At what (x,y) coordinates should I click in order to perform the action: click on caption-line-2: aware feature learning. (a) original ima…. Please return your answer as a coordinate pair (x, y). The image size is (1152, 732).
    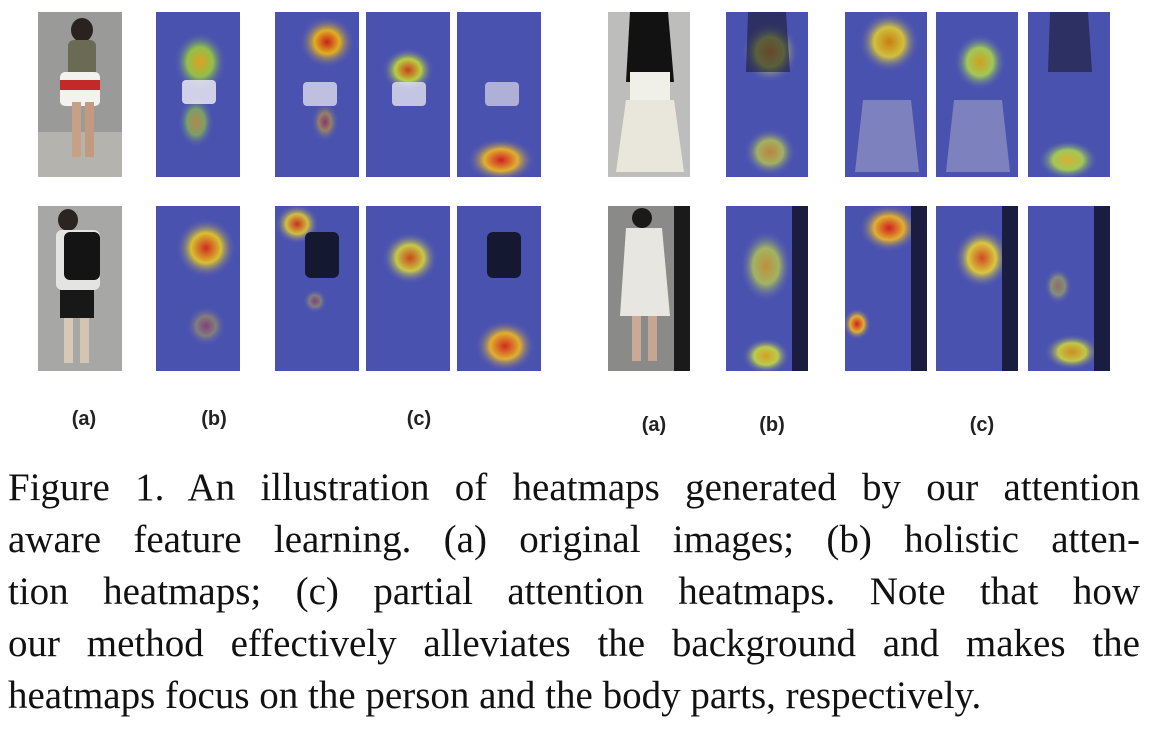
    Looking at the image, I should click on (574, 539).